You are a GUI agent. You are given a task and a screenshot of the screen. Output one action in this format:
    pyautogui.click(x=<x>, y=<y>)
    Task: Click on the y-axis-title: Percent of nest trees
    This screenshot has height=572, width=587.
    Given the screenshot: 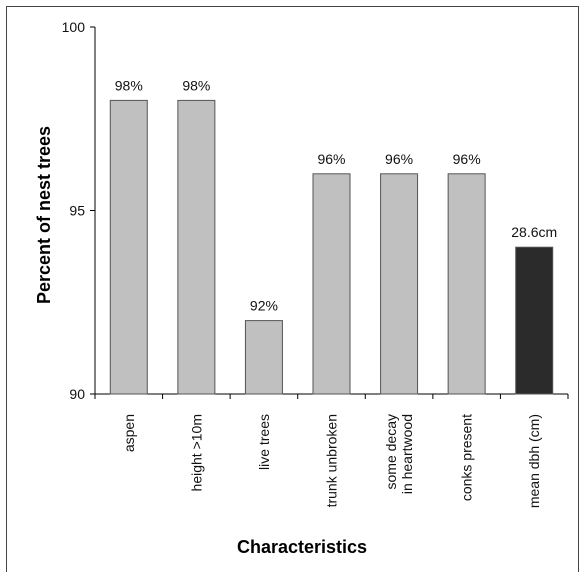 What is the action you would take?
    pyautogui.click(x=44, y=215)
    